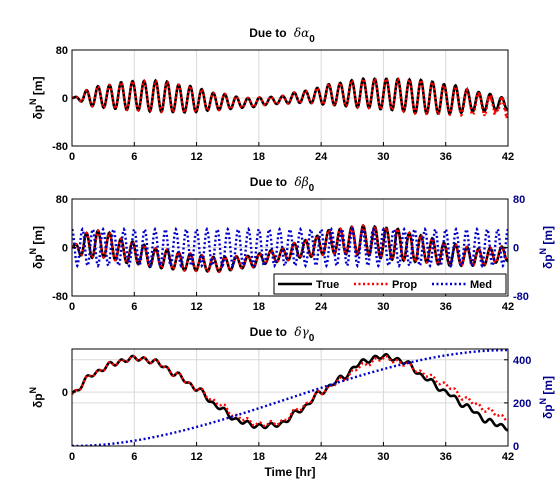 The width and height of the screenshot is (560, 500). I want to click on legend-label-prop: Prop, so click(404, 285).